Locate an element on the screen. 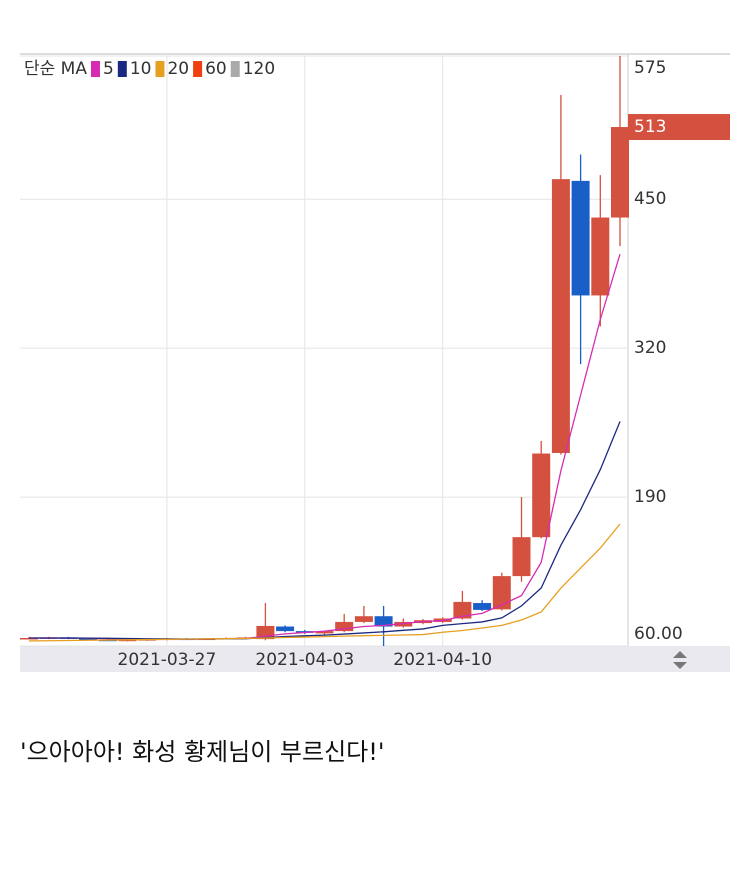 This screenshot has height=888, width=750. legend-entry: 60 is located at coordinates (216, 69).